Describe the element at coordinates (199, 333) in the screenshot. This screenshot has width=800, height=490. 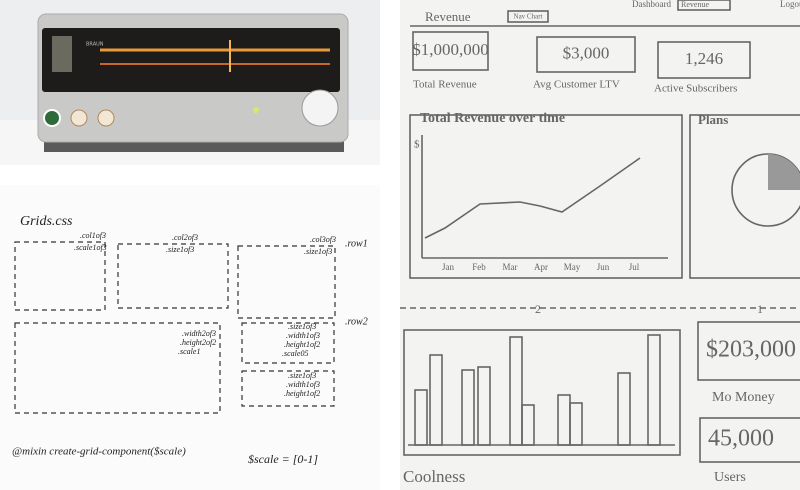
I see `grid-label: .width2of3` at that location.